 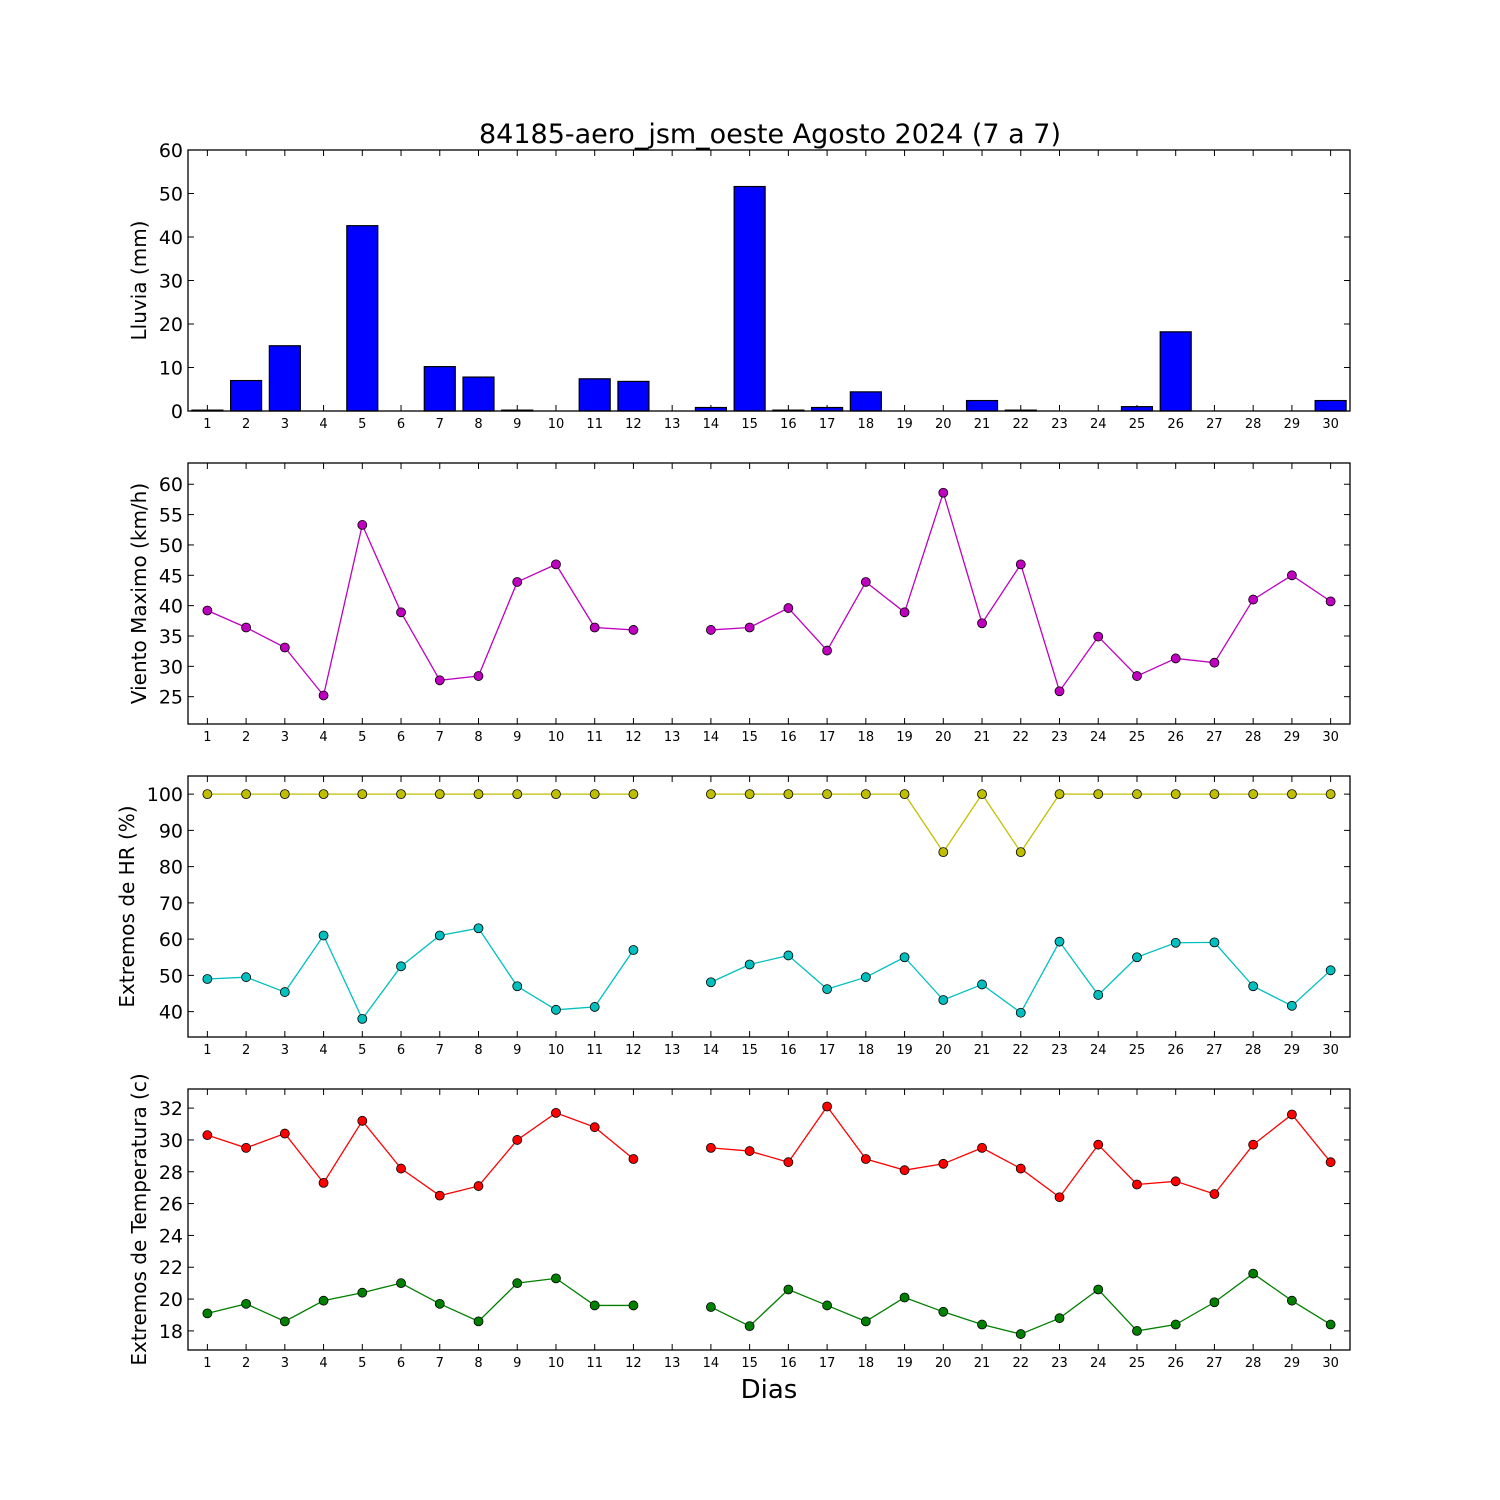 What do you see at coordinates (827, 1050) in the screenshot?
I see `x-tick-label: 17` at bounding box center [827, 1050].